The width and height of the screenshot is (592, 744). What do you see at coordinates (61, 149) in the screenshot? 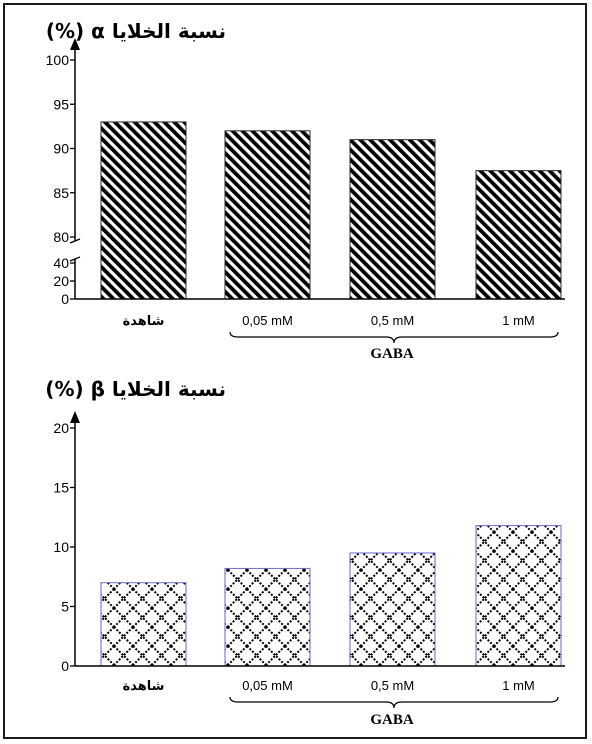
I see `y-tick-label: 90` at bounding box center [61, 149].